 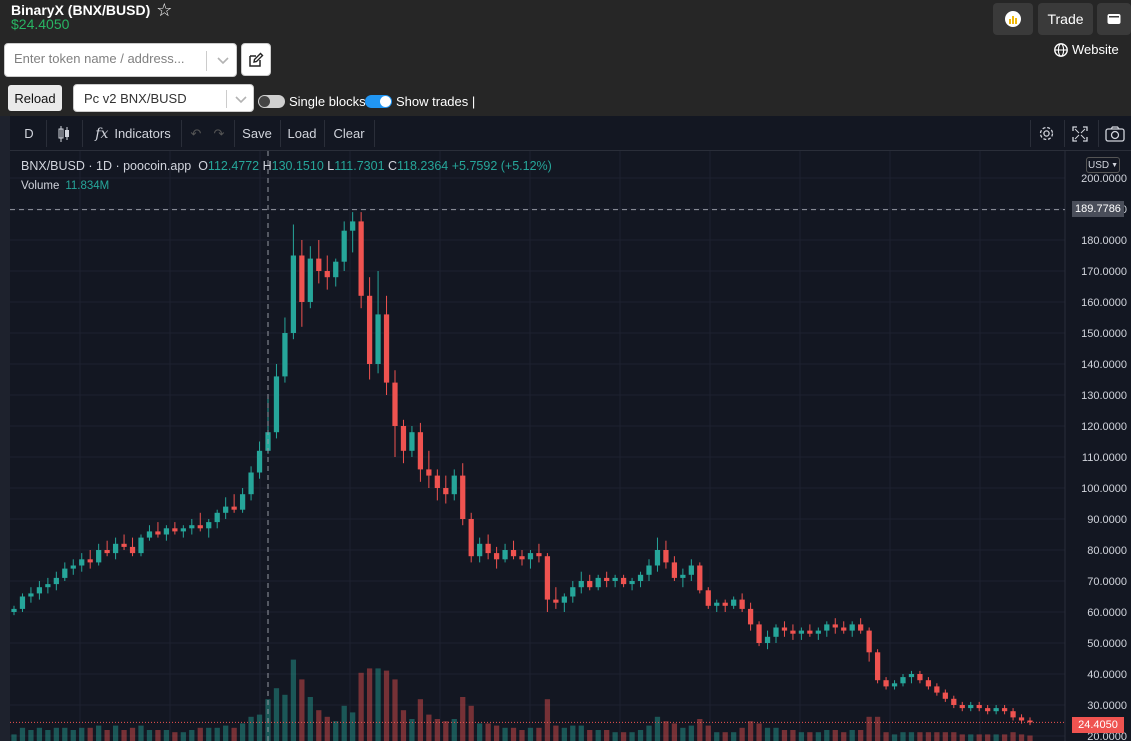 I want to click on wallet-icon, so click(x=1114, y=19).